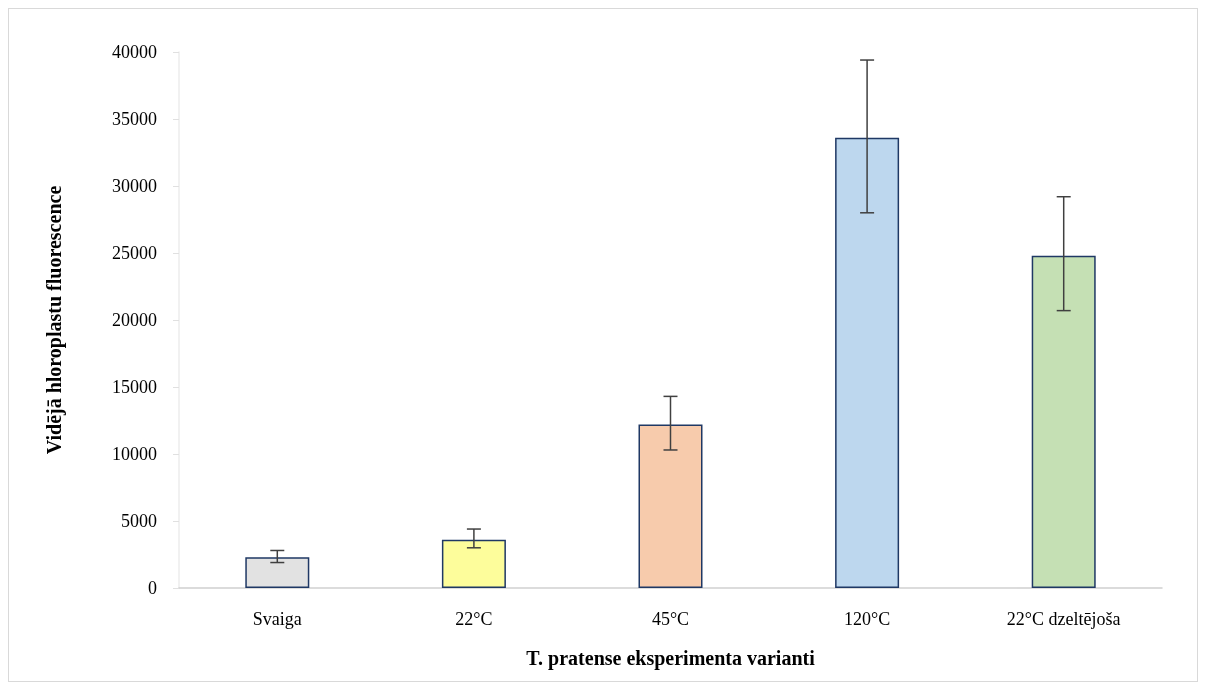  I want to click on x-axis-title: T. pratense eksperimenta varianti, so click(671, 658).